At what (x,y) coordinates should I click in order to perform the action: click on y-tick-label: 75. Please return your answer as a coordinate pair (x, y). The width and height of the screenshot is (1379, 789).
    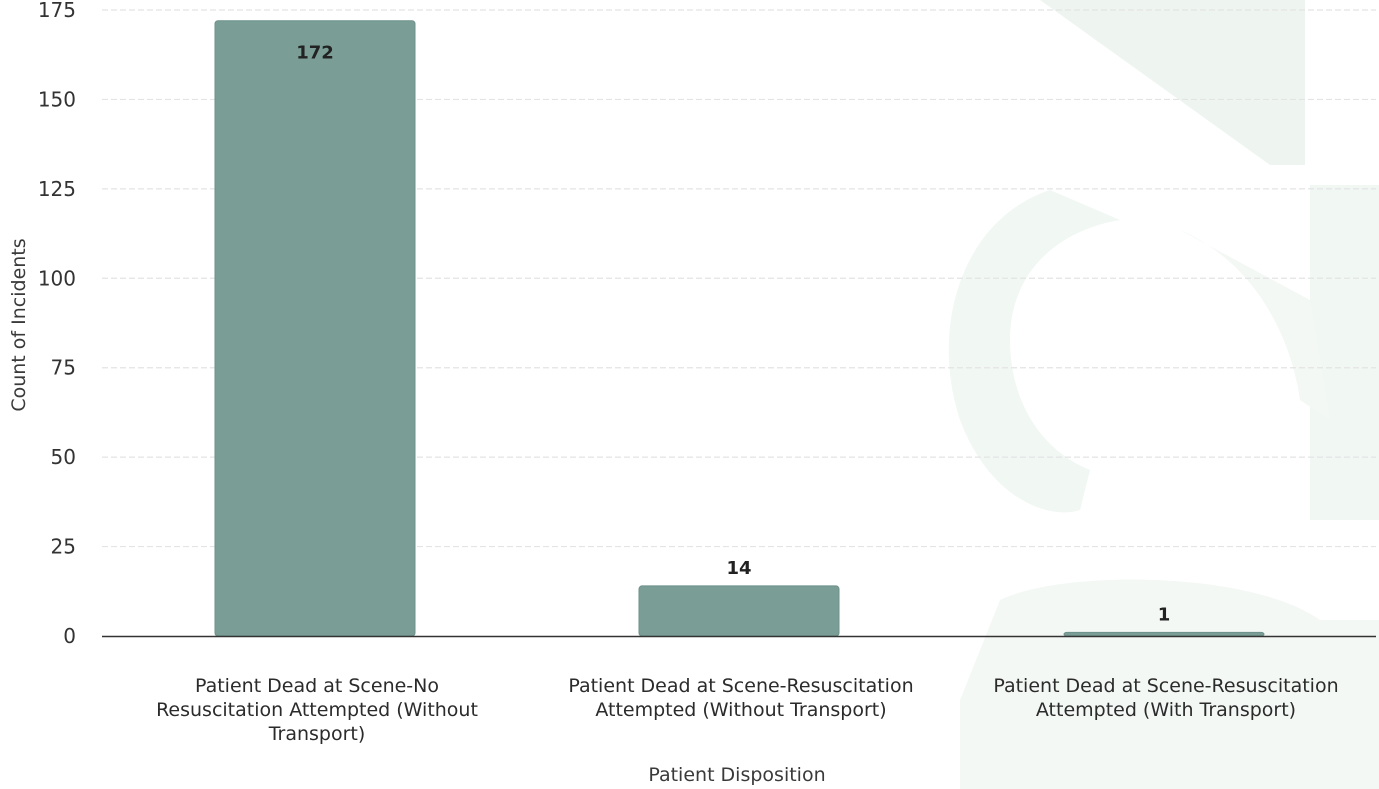
    Looking at the image, I should click on (63, 368).